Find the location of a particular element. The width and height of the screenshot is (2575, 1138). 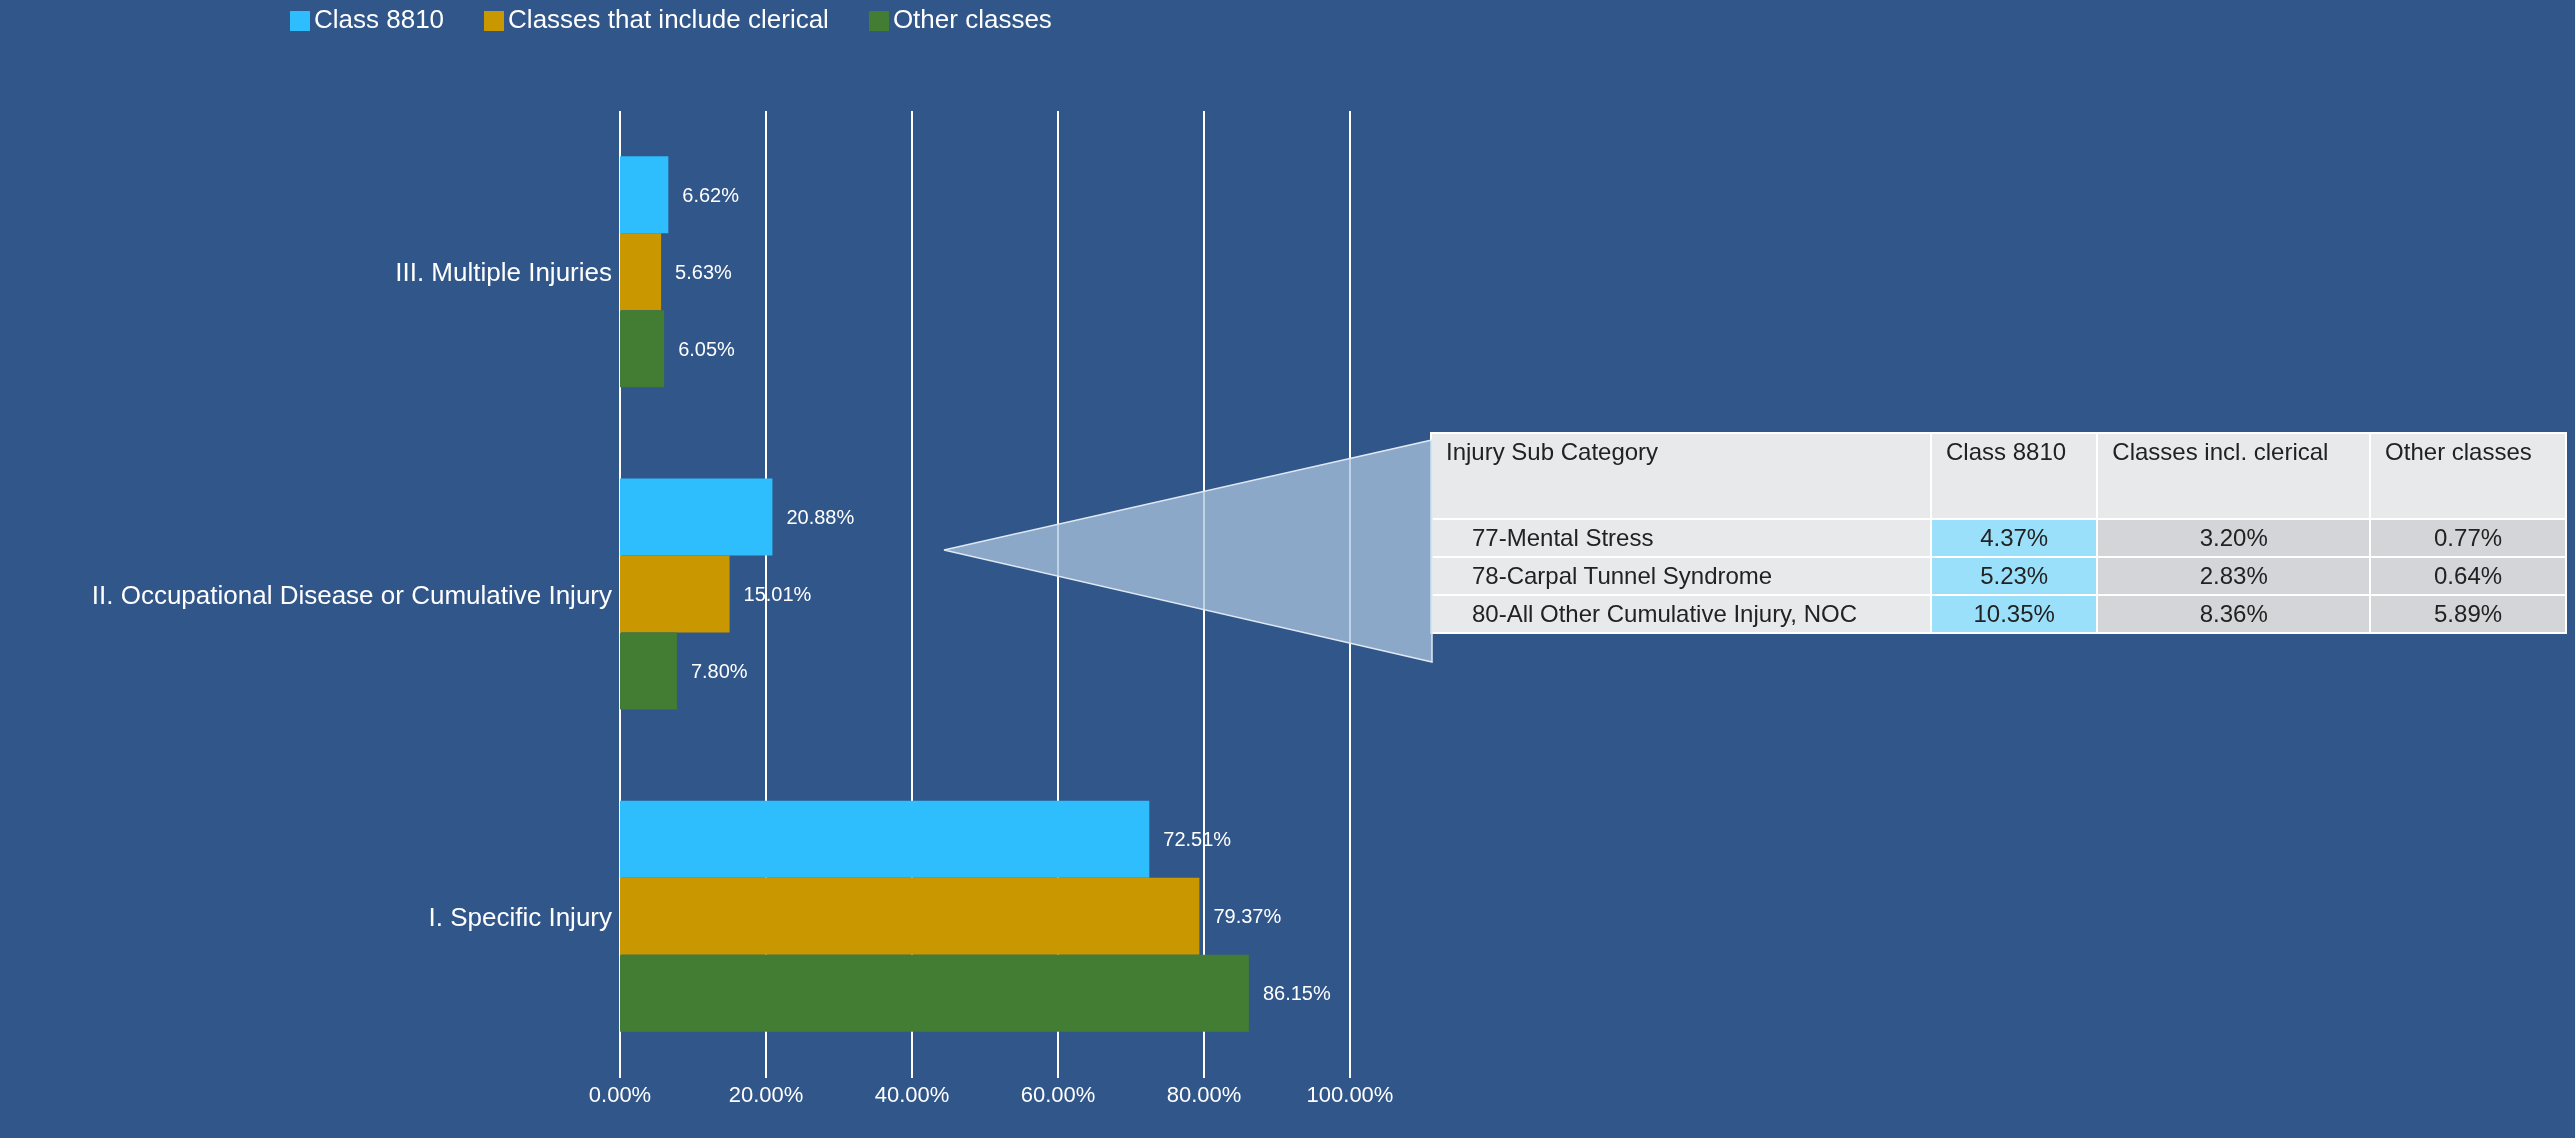

text: 5.89% is located at coordinates (2468, 613).